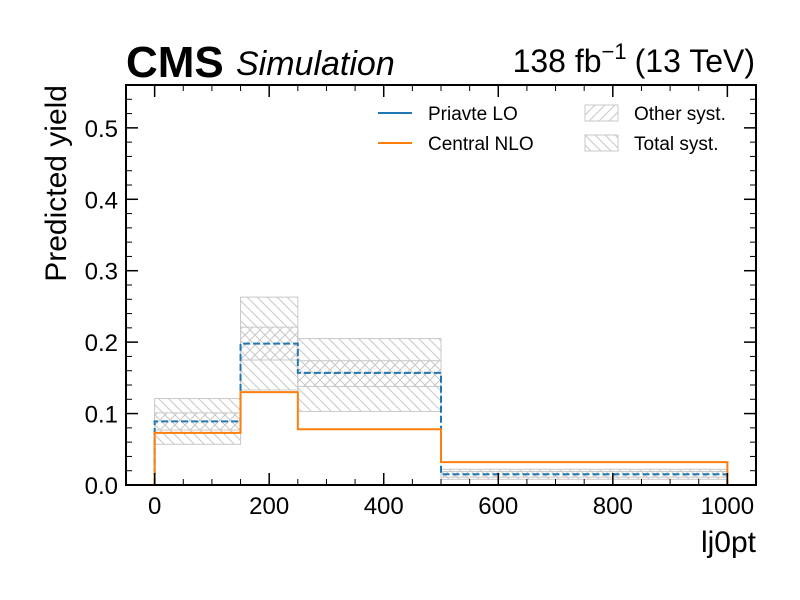 This screenshot has height=600, width=800. What do you see at coordinates (269, 506) in the screenshot?
I see `x-tick-label: 200` at bounding box center [269, 506].